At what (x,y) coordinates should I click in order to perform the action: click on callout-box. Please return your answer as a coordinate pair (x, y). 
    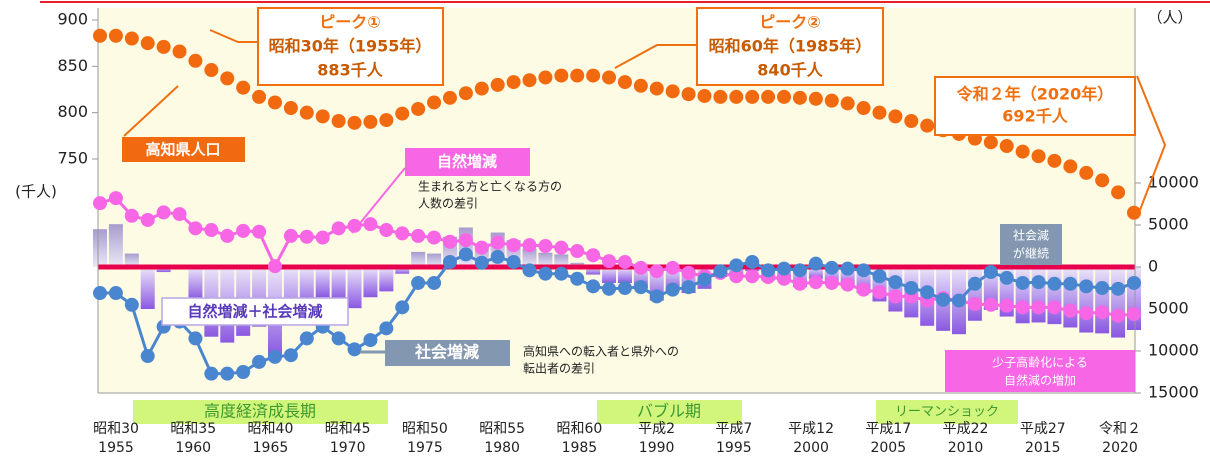
    Looking at the image, I should click on (1035, 106).